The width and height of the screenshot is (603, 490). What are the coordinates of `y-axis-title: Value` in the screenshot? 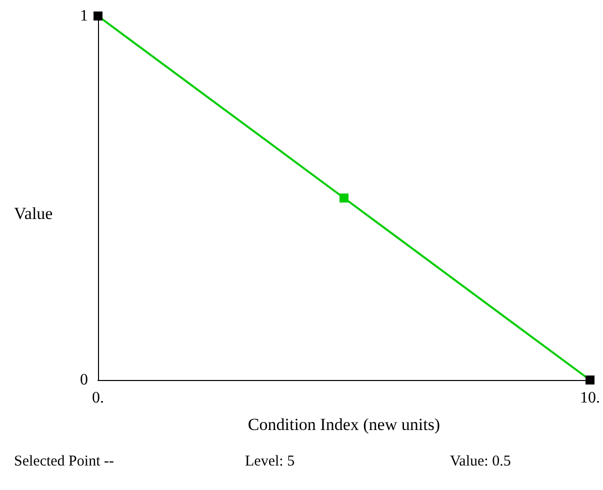 It's located at (33, 213).